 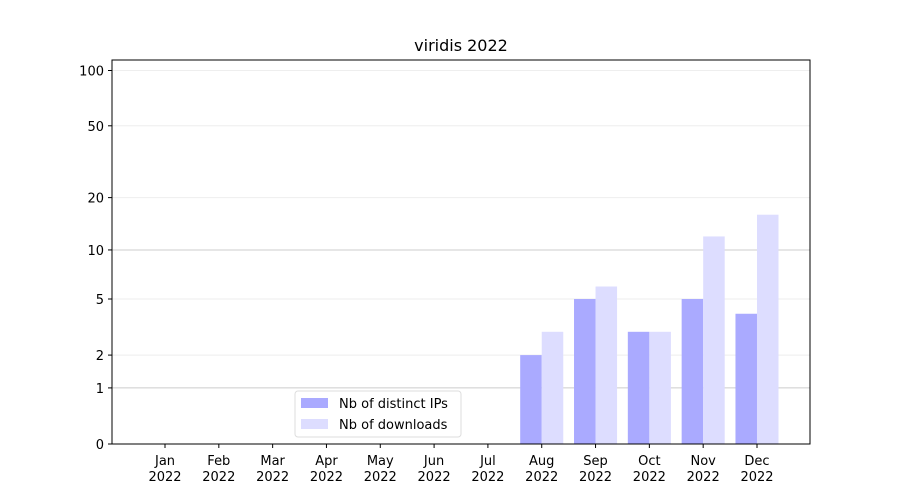 What do you see at coordinates (595, 469) in the screenshot?
I see `x-tick-label: Sep 2022` at bounding box center [595, 469].